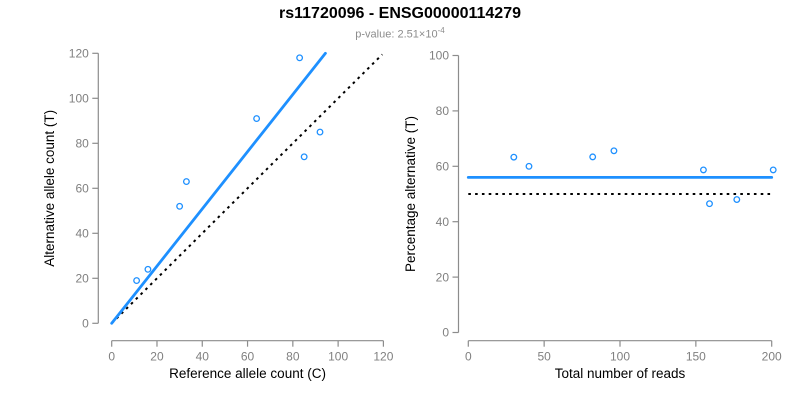  I want to click on x-axis-title: Reference allele count (C), so click(247, 373).